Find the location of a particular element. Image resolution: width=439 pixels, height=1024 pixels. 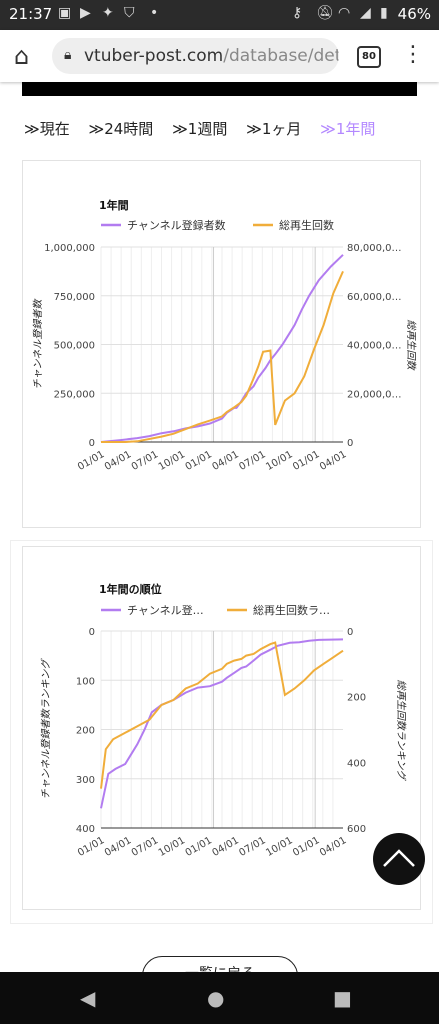

y-left-axis-label: チャンネル登録者数 is located at coordinates (38, 344).